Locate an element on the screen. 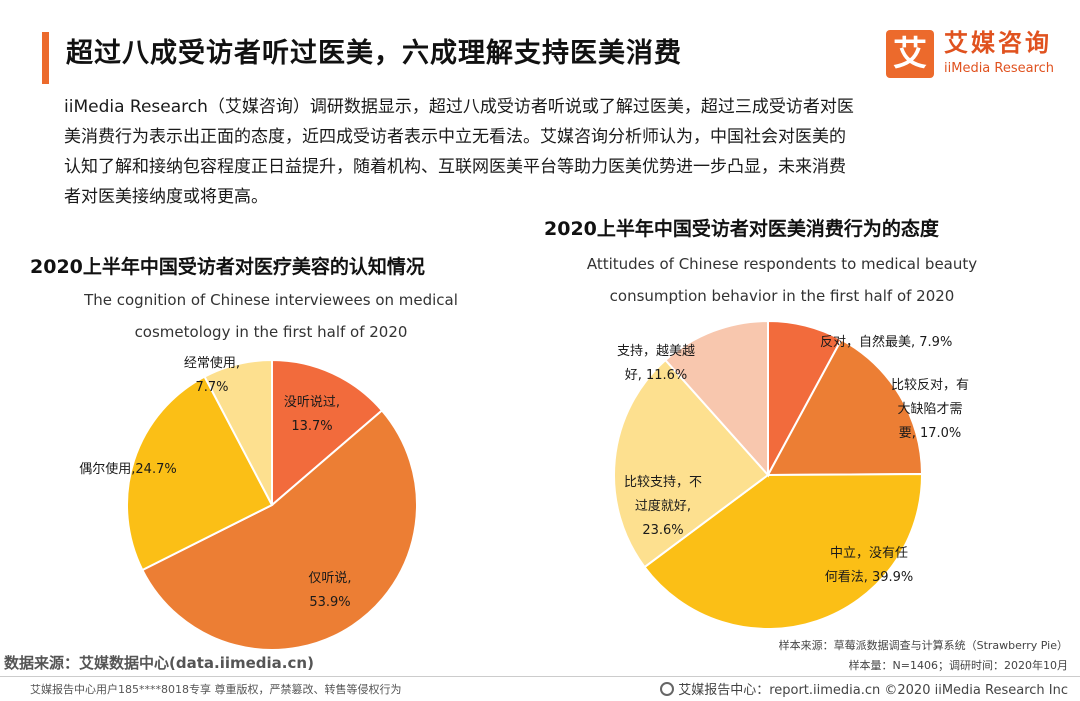 Image resolution: width=1080 pixels, height=701 pixels. sample-size-text: 样本量：N=1406；调研时间：2020年10月 is located at coordinates (958, 665).